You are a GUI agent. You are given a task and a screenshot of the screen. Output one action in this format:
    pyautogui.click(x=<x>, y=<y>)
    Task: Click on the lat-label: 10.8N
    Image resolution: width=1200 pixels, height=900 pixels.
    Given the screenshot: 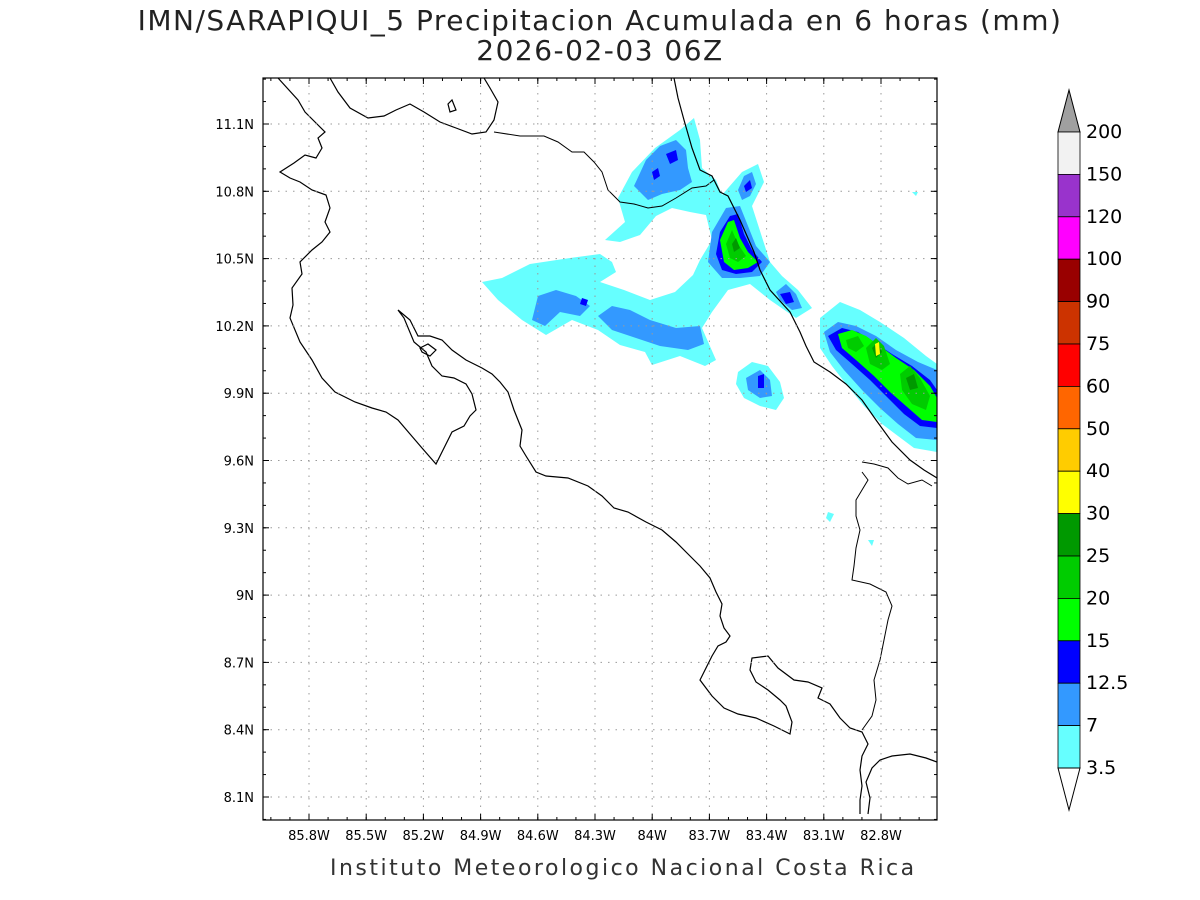 What is the action you would take?
    pyautogui.click(x=234, y=192)
    